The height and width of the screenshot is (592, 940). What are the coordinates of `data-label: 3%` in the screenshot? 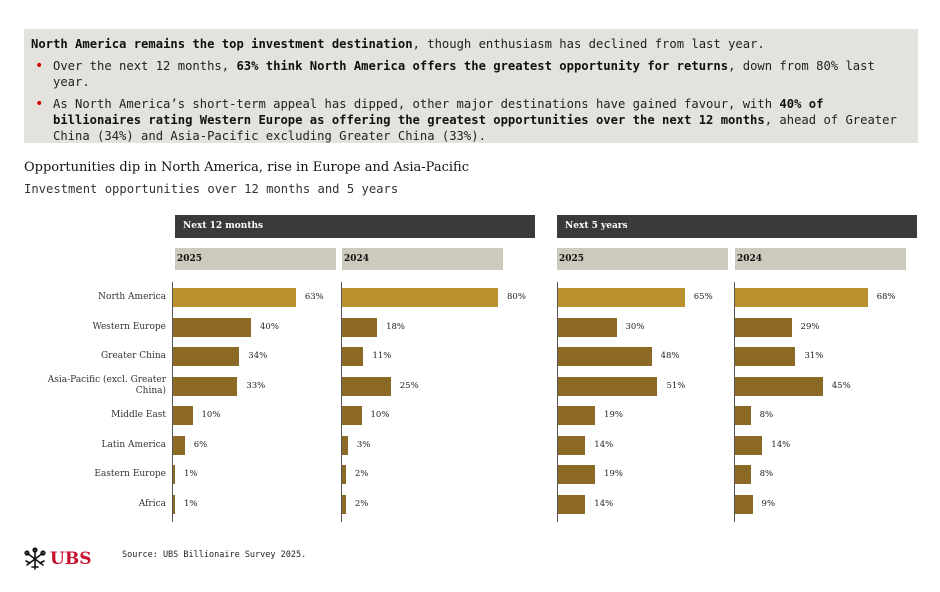 It's located at (363, 444).